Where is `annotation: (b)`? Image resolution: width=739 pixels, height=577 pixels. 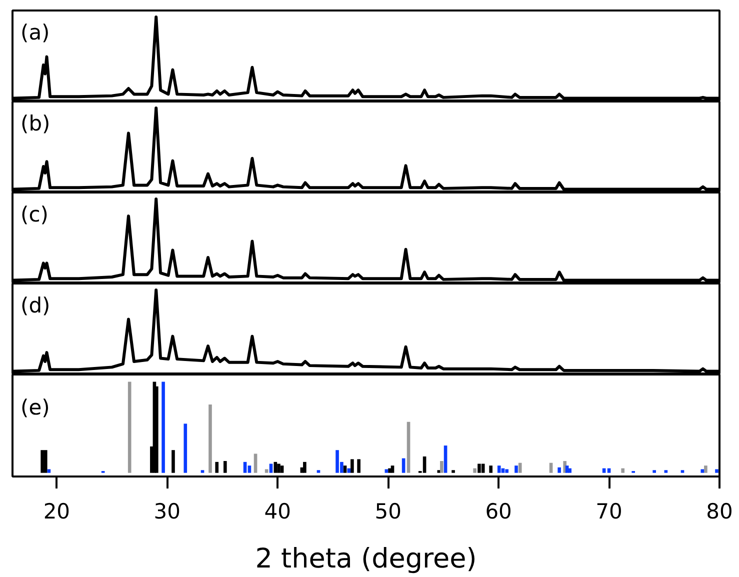
annotation: (b) is located at coordinates (35, 124).